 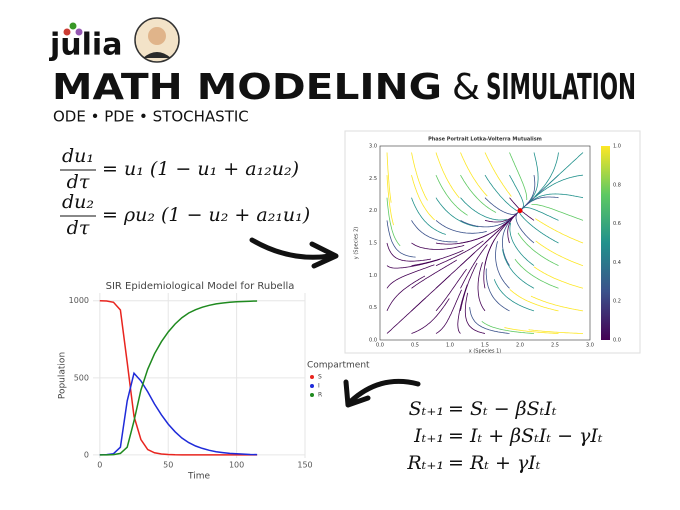 I want to click on avatar-face, so click(x=157, y=36).